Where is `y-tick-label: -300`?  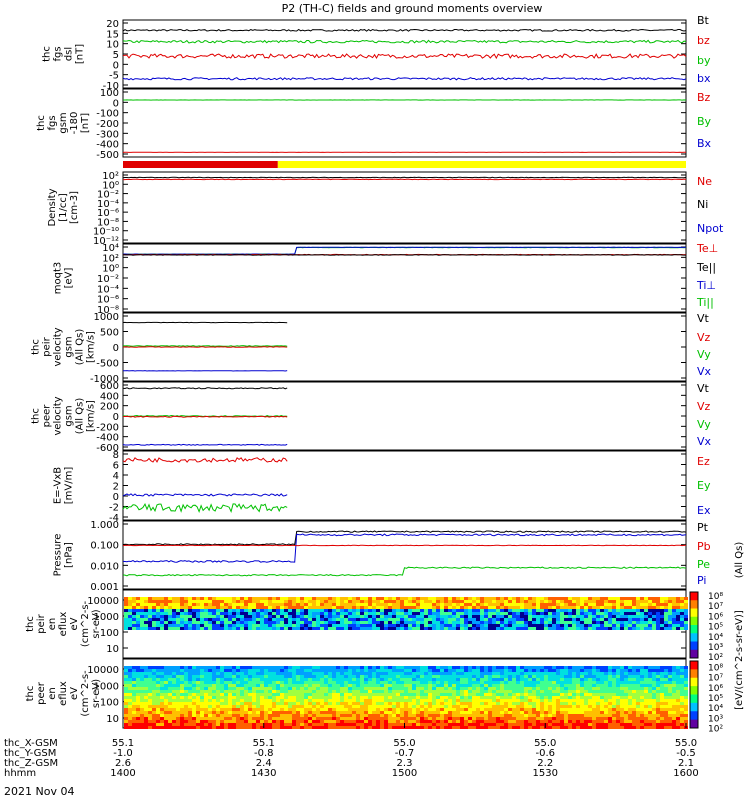 y-tick-label: -300 is located at coordinates (107, 134).